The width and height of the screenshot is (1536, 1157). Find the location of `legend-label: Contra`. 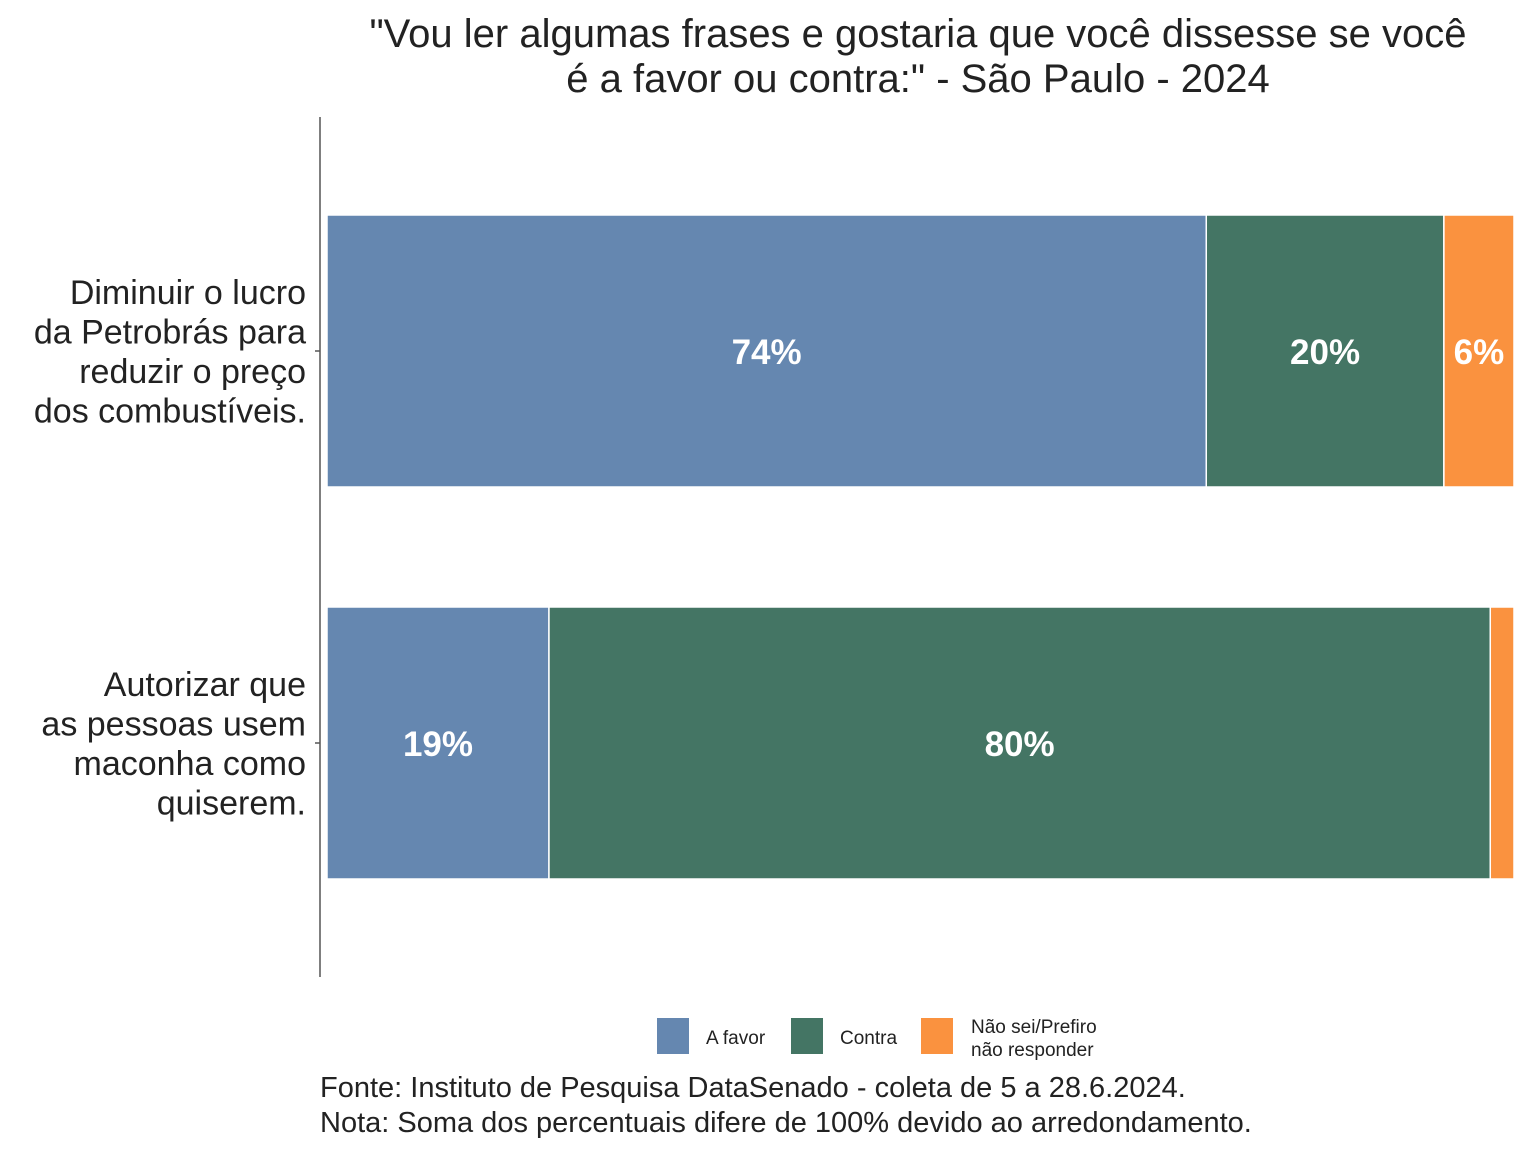

legend-label: Contra is located at coordinates (868, 1038).